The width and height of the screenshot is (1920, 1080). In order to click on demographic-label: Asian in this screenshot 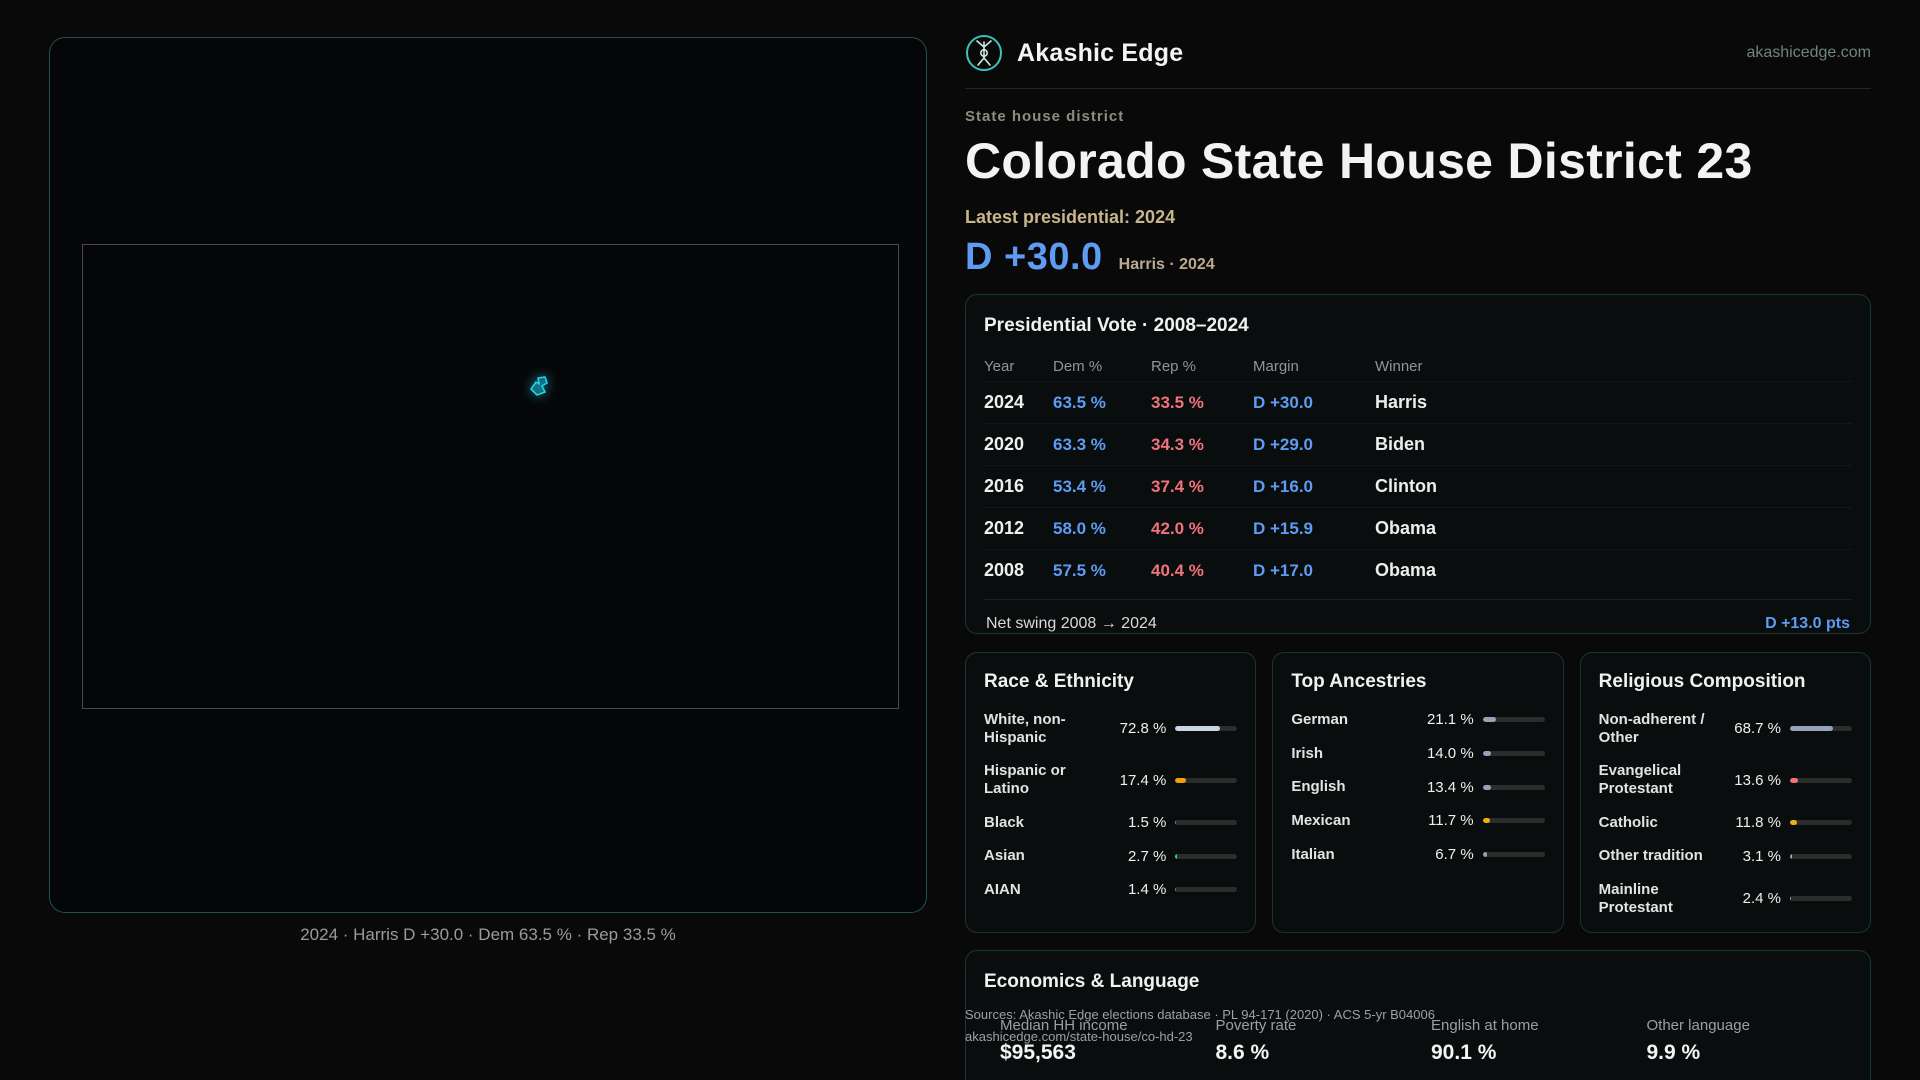, I will do `click(1004, 856)`.